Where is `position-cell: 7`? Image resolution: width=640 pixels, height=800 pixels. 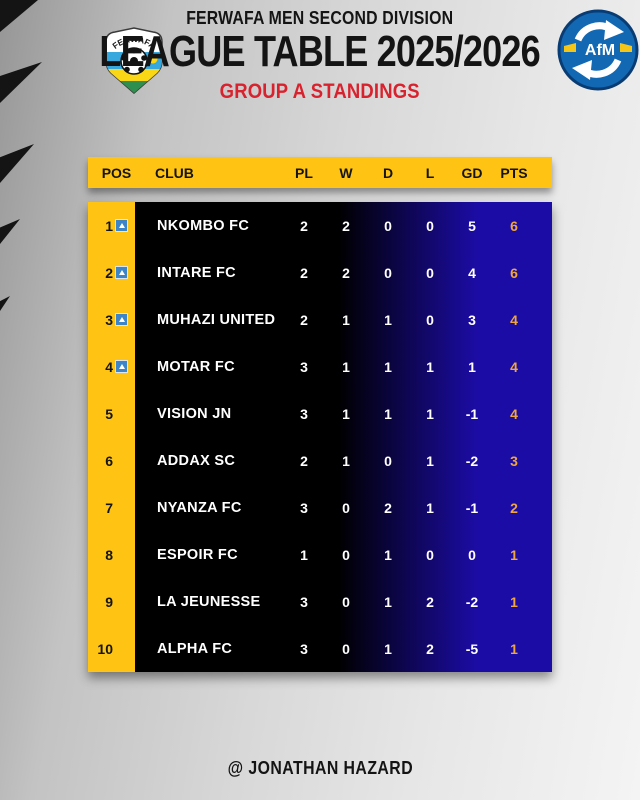 position-cell: 7 is located at coordinates (111, 508).